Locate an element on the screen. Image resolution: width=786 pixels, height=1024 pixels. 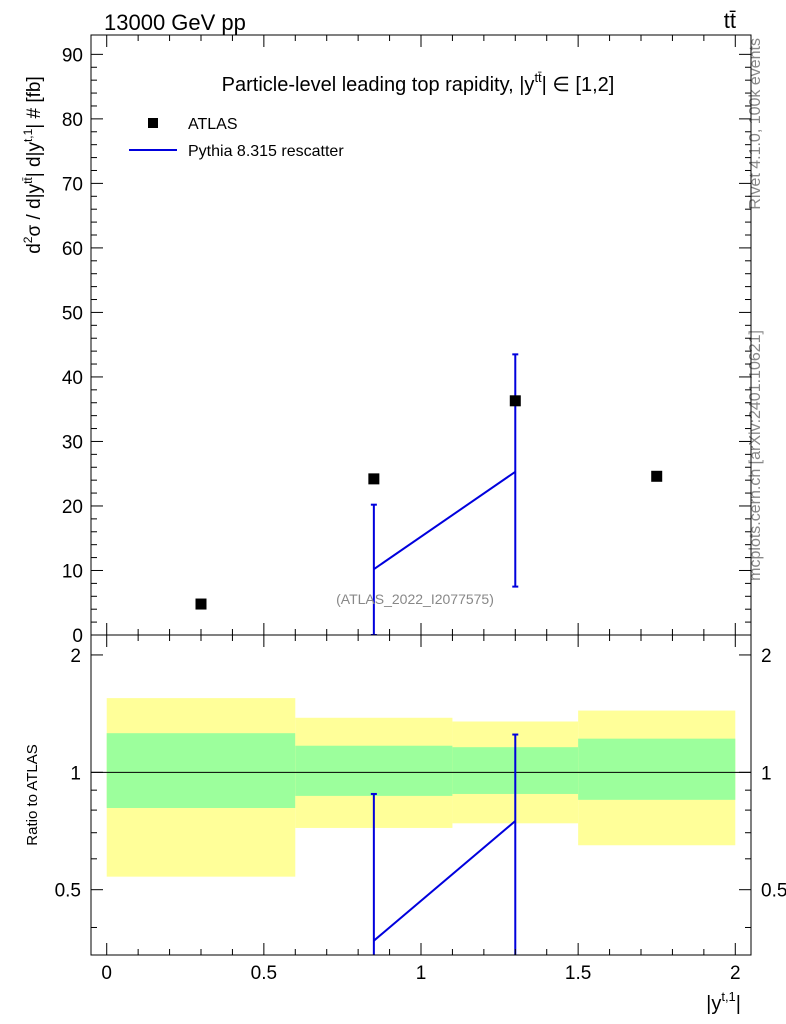
main-ytick-label: 30 is located at coordinates (72, 442).